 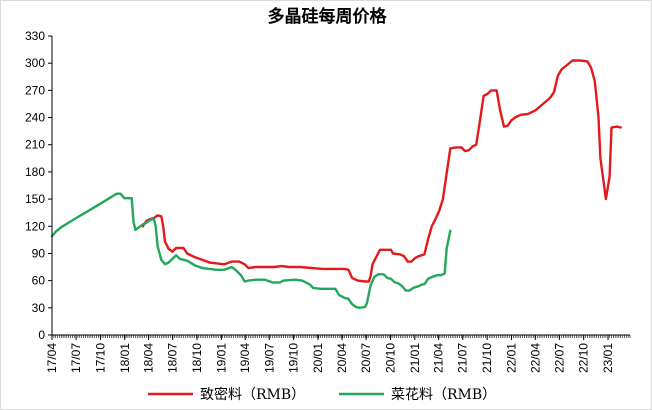 What do you see at coordinates (39, 281) in the screenshot?
I see `y-tick-label: 60` at bounding box center [39, 281].